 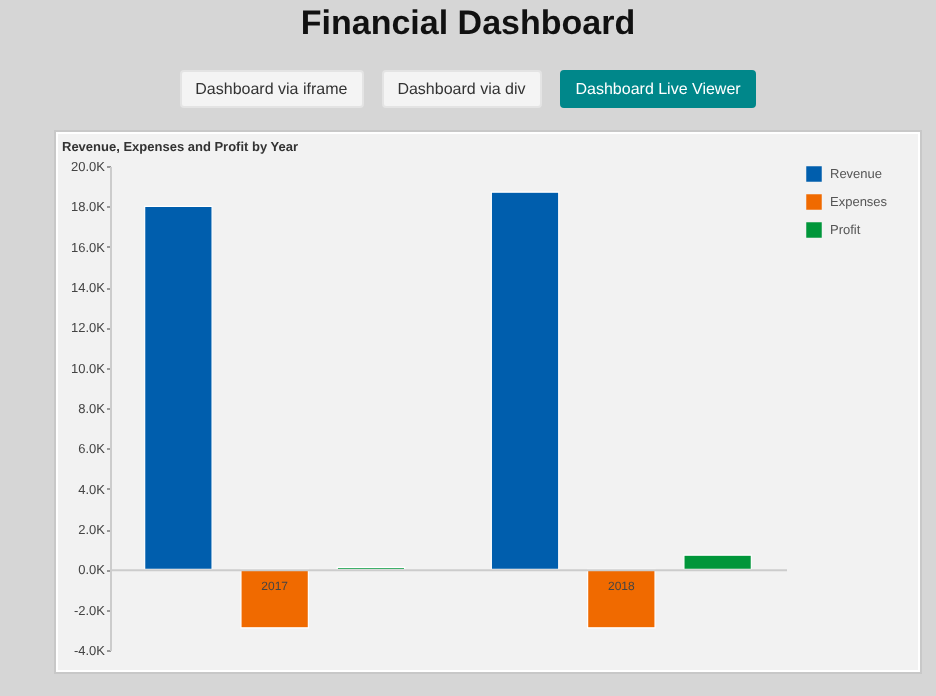 I want to click on text: Dashboard via iframe, so click(x=271, y=89).